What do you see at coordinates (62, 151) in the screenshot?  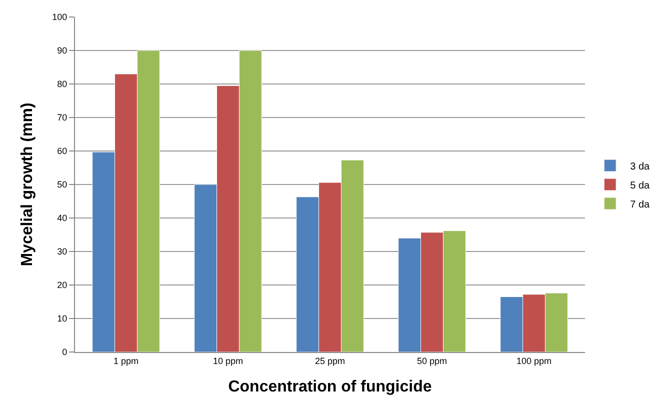 I see `y-tick-label: 60` at bounding box center [62, 151].